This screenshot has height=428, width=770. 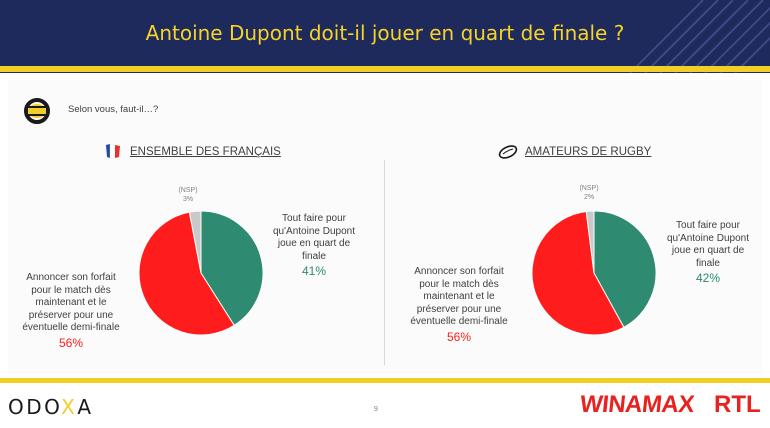 I want to click on nsp-label-left: (NSP) 3%, so click(x=188, y=195).